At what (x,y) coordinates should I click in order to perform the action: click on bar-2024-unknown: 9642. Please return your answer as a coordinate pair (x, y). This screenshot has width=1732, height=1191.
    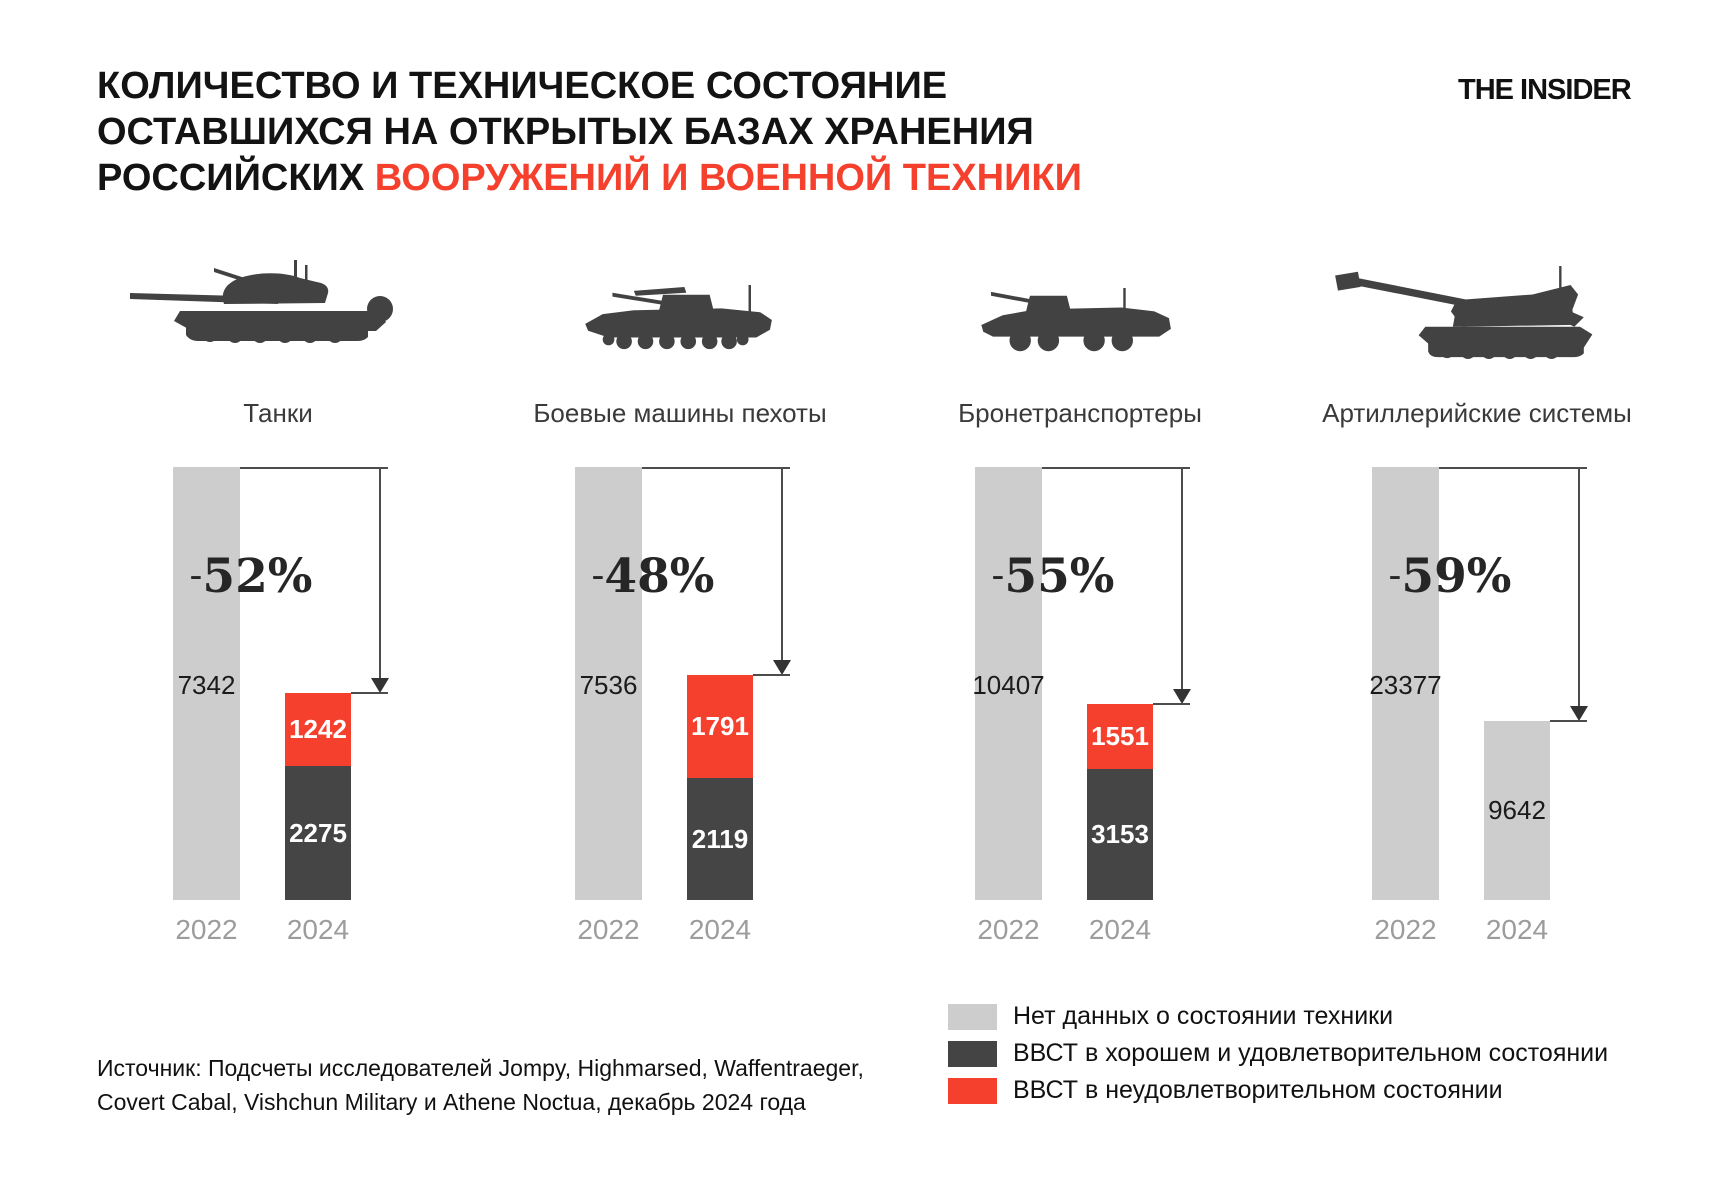
    Looking at the image, I should click on (1517, 810).